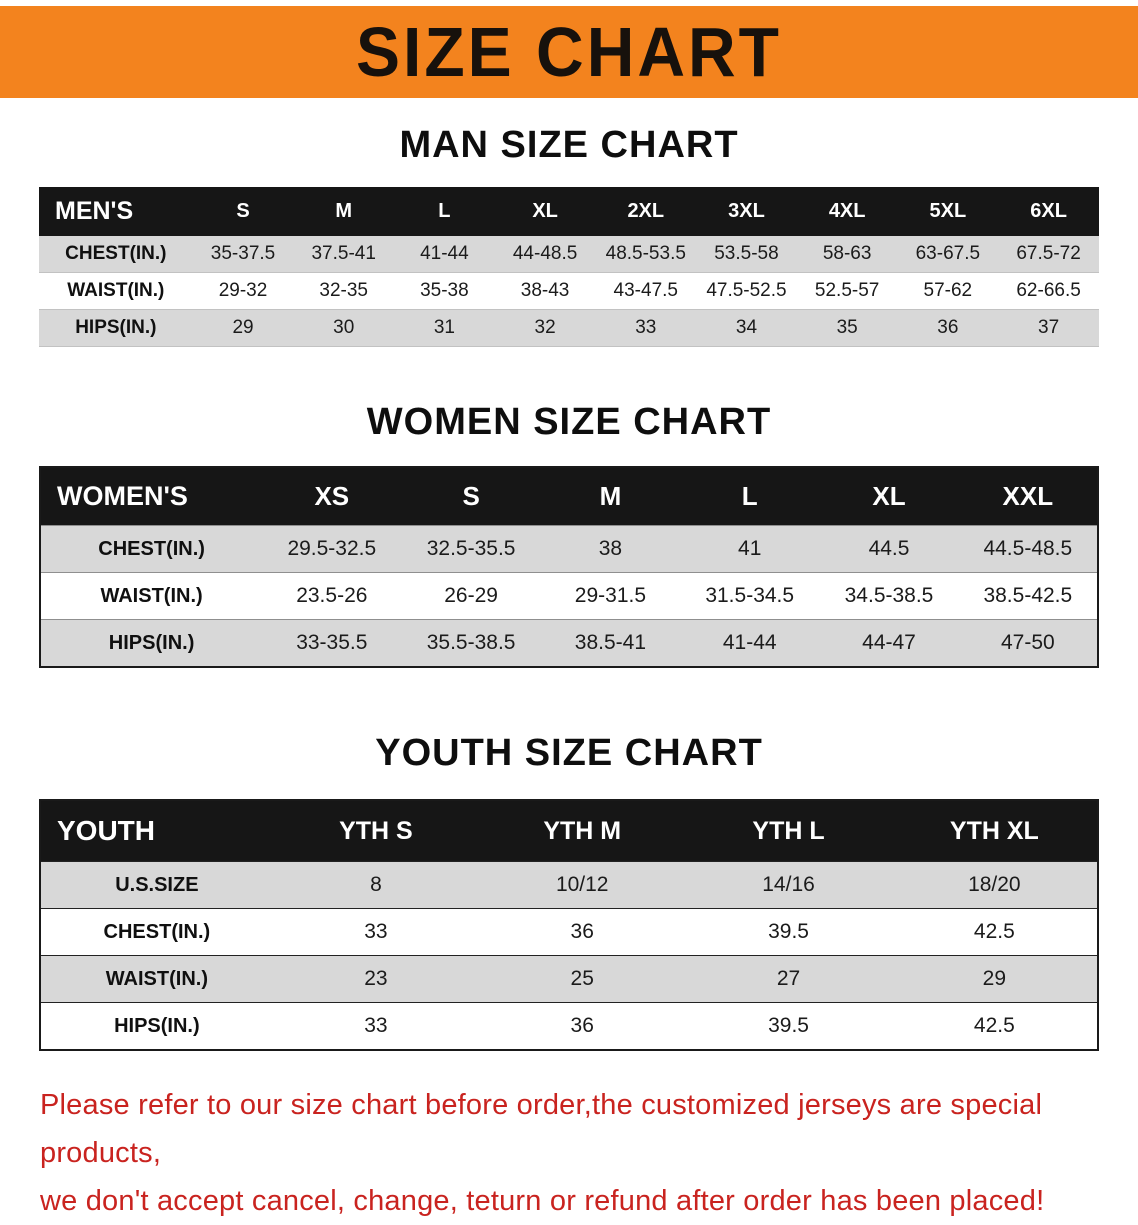 The image size is (1138, 1225). I want to click on value-cell: 35-38, so click(444, 290).